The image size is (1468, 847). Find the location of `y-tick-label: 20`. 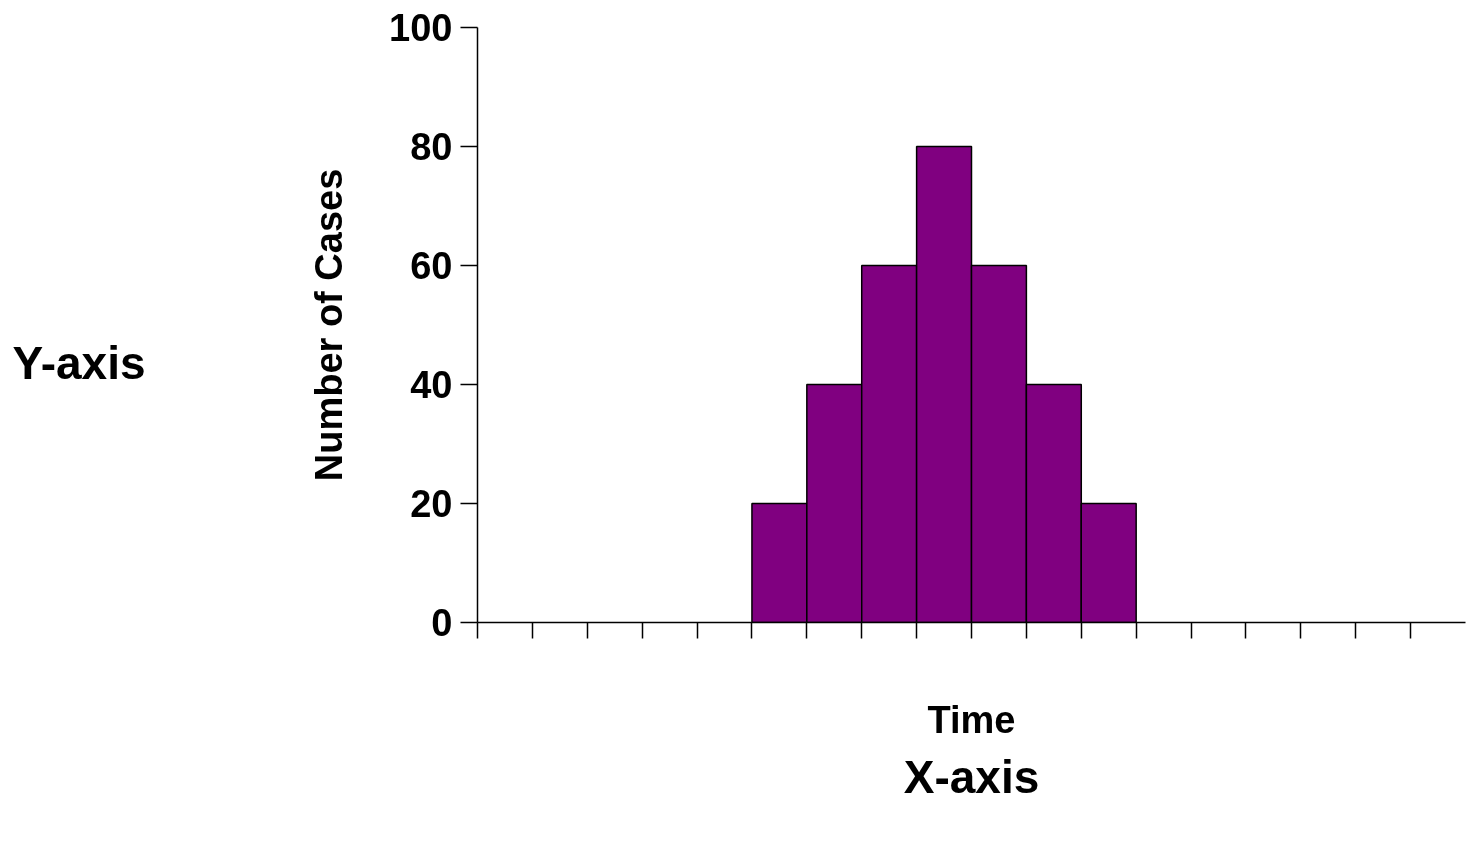

y-tick-label: 20 is located at coordinates (431, 504).